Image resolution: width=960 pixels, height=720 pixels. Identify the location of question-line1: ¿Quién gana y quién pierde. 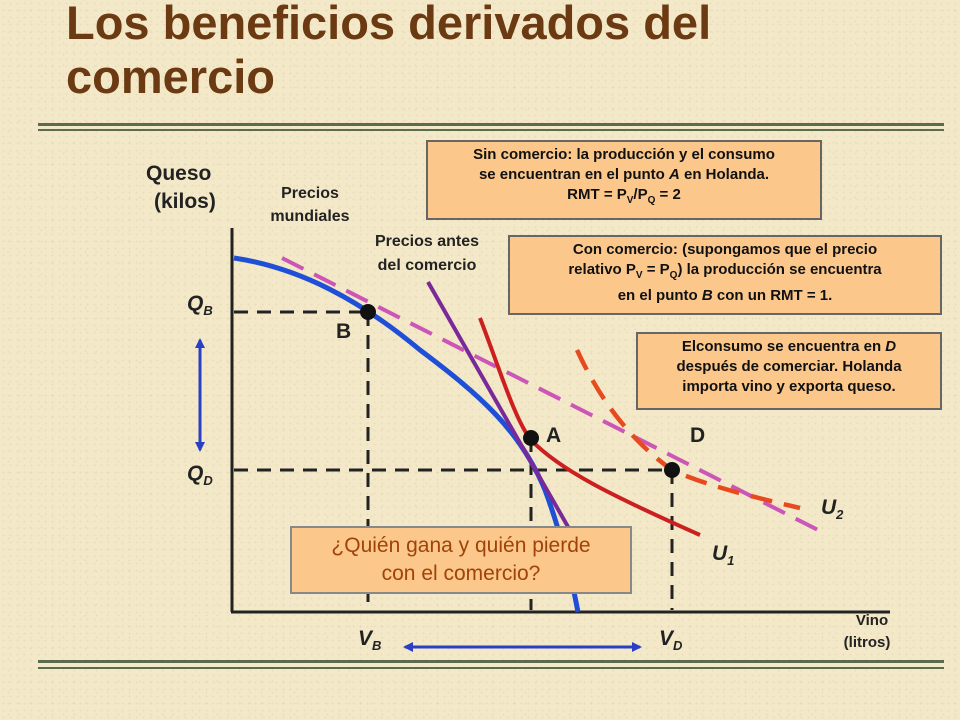
(461, 545).